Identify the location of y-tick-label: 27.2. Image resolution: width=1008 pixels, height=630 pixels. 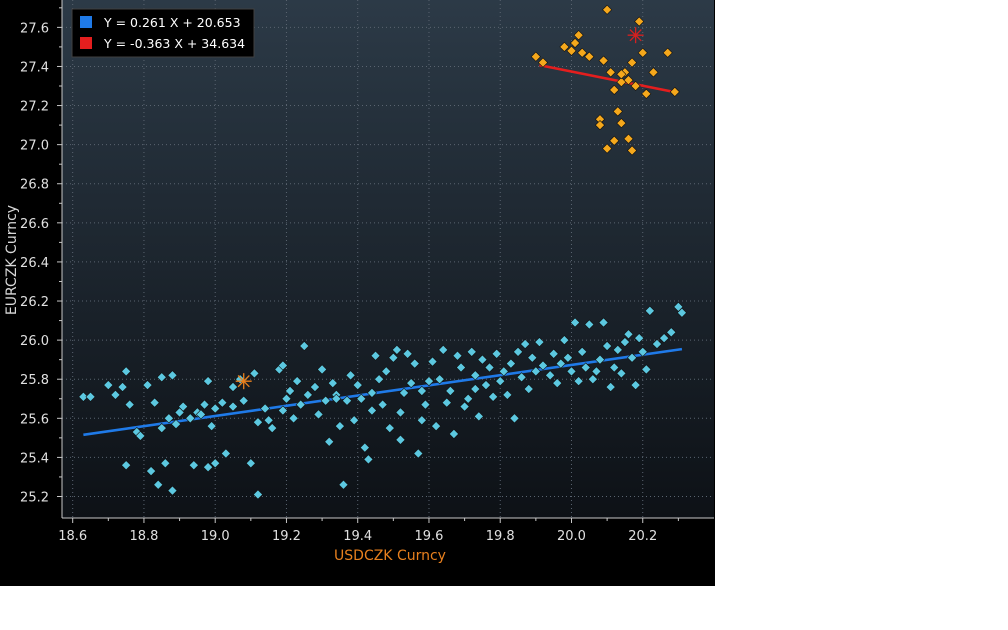
(34, 107).